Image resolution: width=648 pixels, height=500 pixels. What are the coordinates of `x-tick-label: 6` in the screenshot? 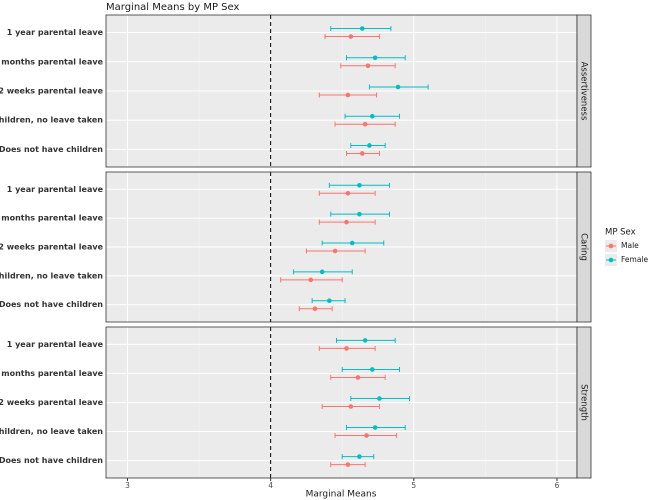 It's located at (557, 485).